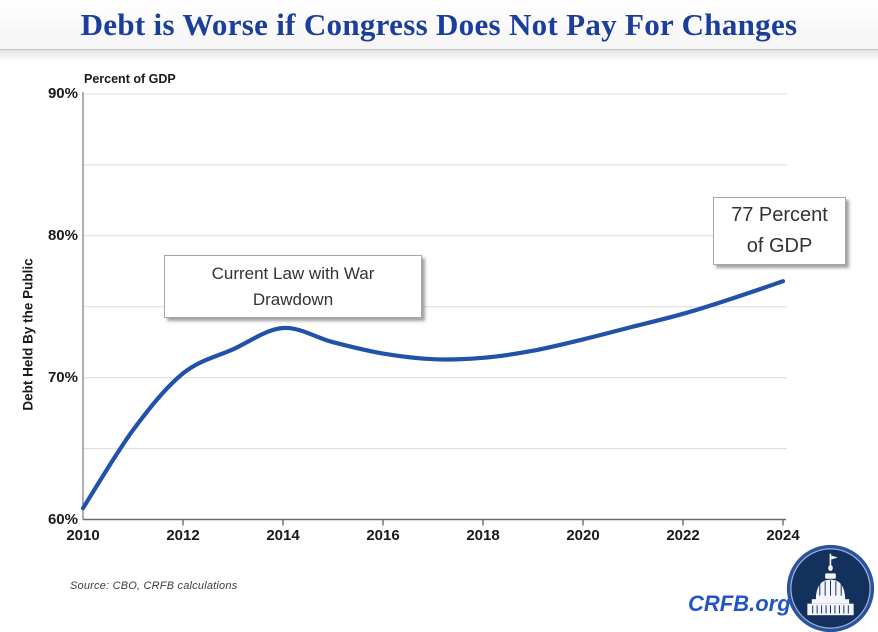 This screenshot has height=632, width=878. I want to click on crfb-capitol-logo-icon, so click(830, 588).